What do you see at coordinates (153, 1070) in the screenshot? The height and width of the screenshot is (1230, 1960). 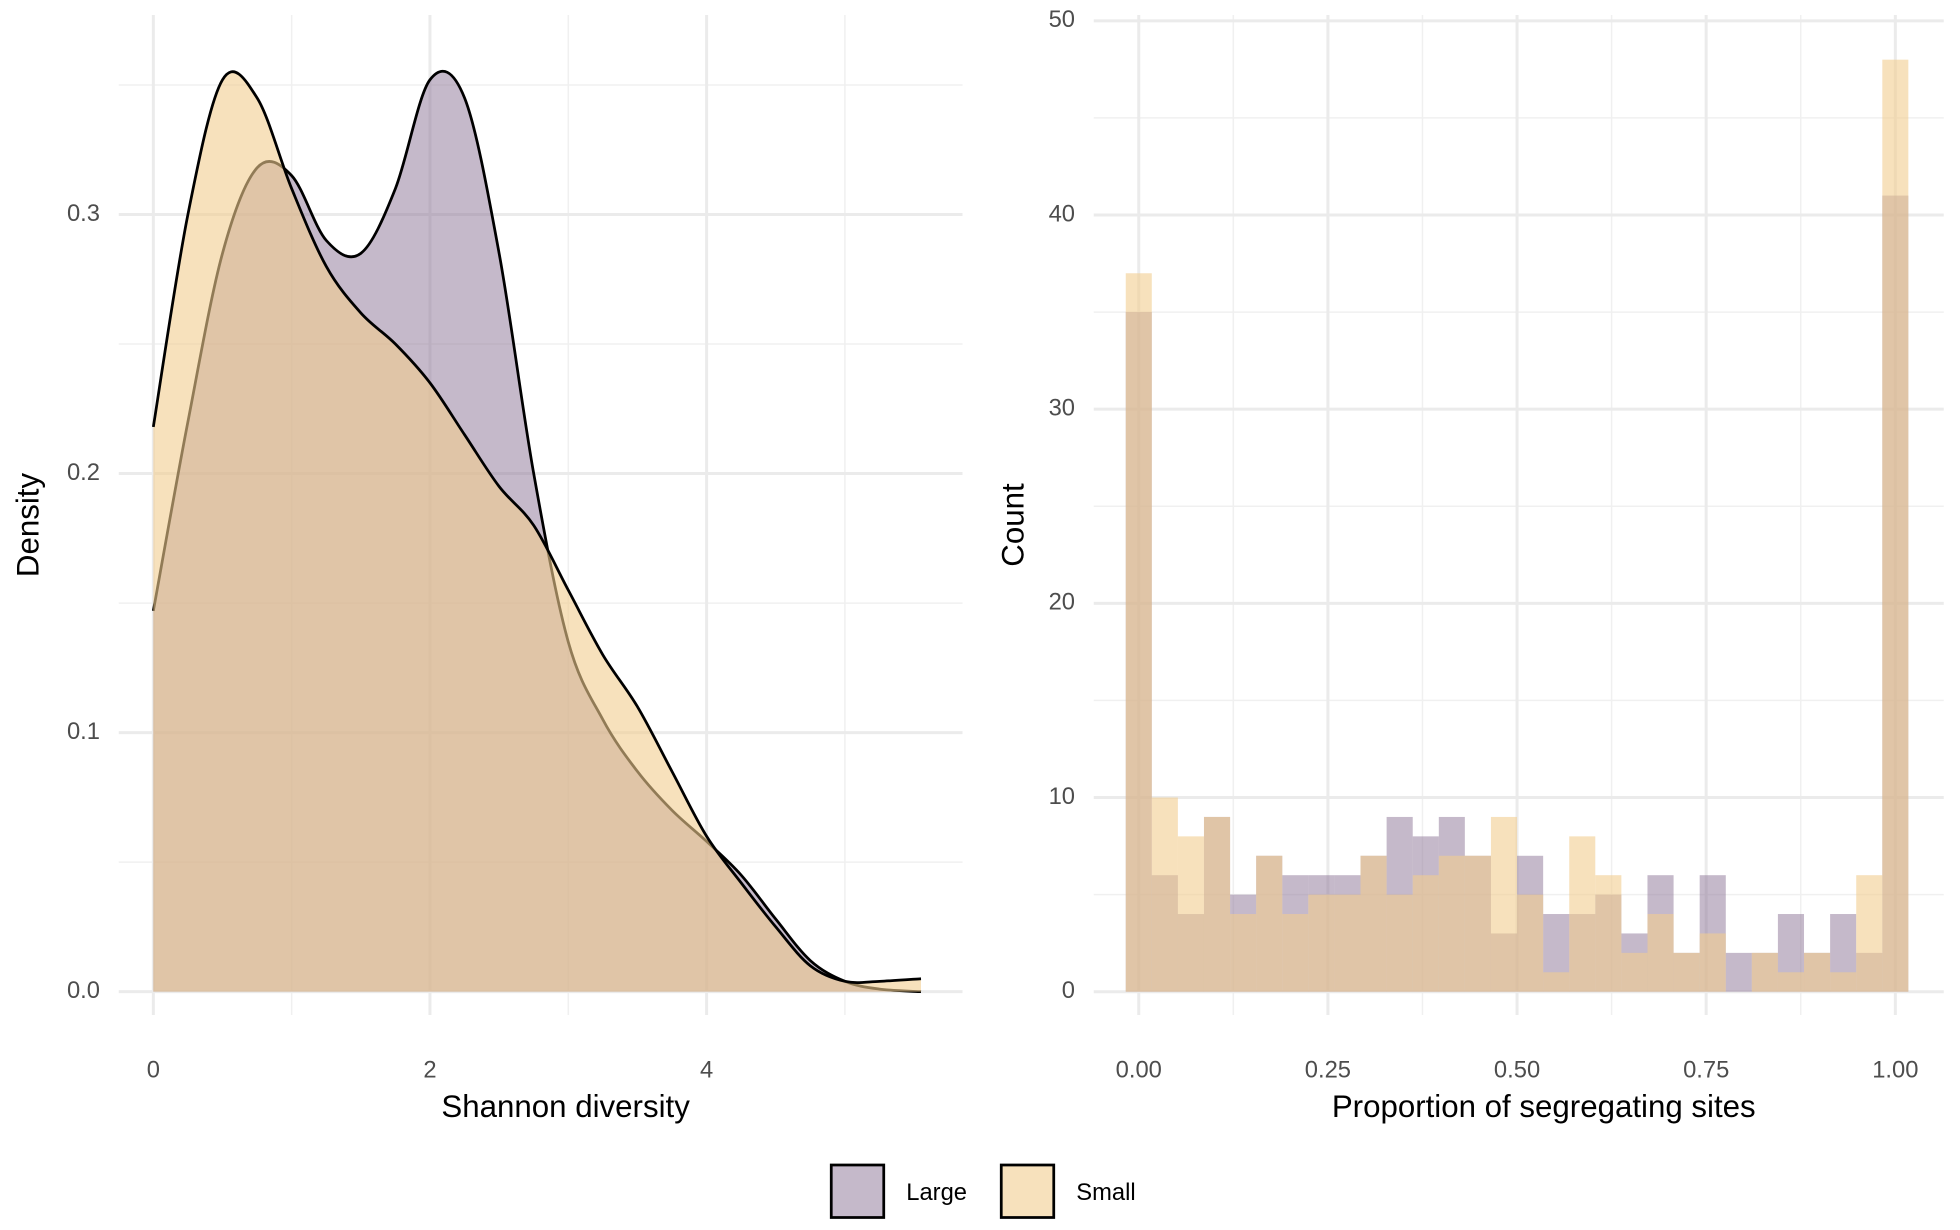 I see `x-tick-label: 0` at bounding box center [153, 1070].